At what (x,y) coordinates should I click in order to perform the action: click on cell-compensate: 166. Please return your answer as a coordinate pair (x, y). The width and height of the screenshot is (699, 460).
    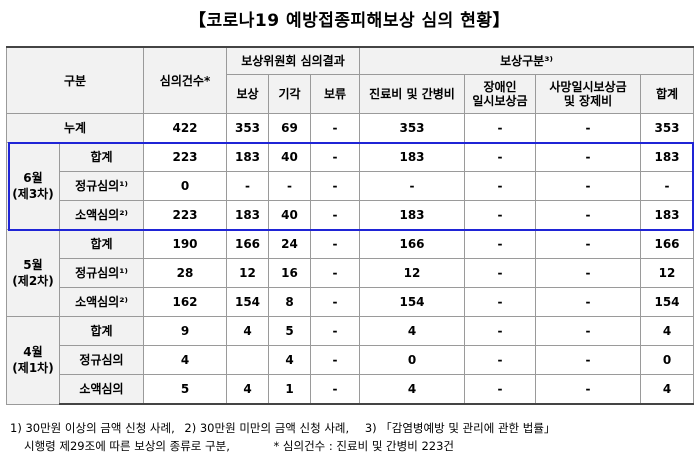
    Looking at the image, I should click on (247, 244).